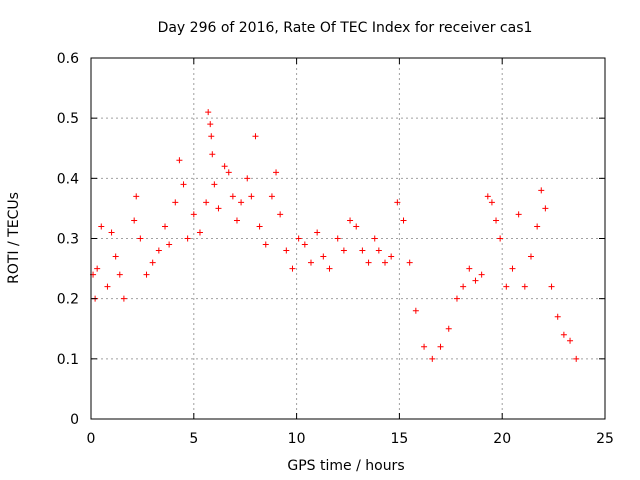 The image size is (640, 480). Describe the element at coordinates (68, 360) in the screenshot. I see `y-tick-label: 0.1` at that location.